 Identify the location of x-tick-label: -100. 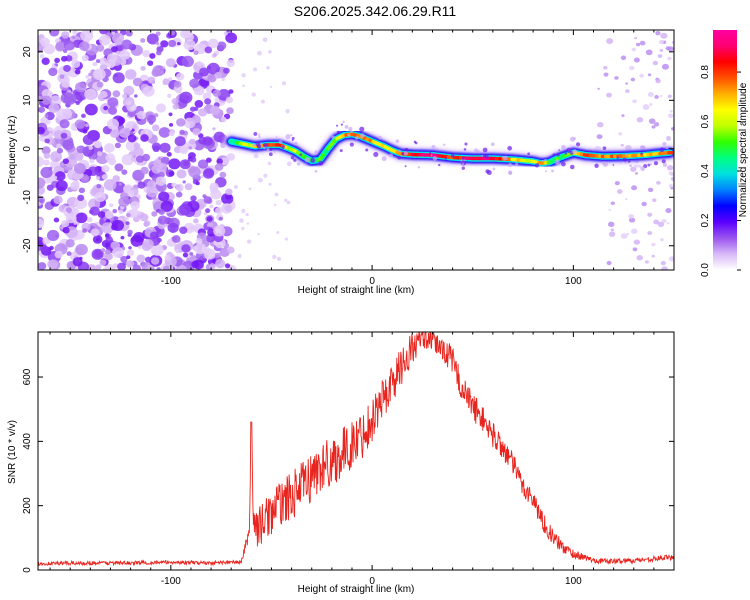
(171, 281).